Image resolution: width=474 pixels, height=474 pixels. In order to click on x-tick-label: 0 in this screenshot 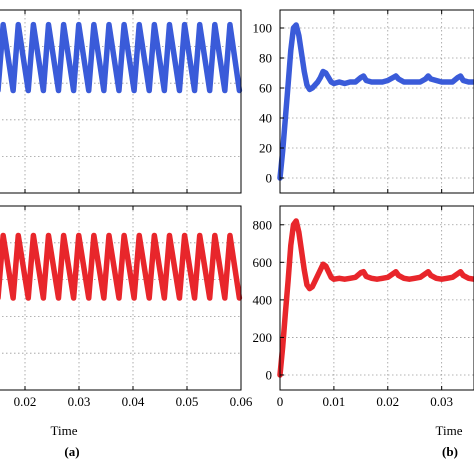, I will do `click(280, 401)`.